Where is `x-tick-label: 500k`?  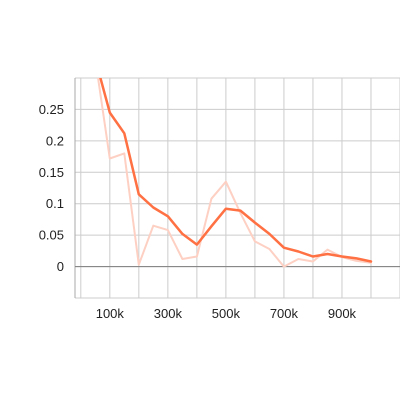
x-tick-label: 500k is located at coordinates (226, 313).